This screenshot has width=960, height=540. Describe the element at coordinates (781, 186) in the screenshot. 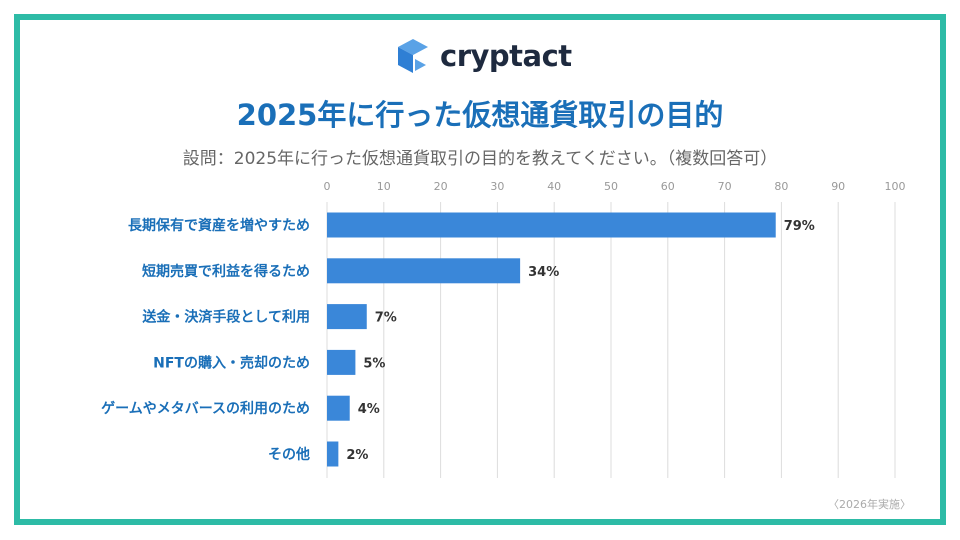

I see `x-tick-label: 80` at that location.